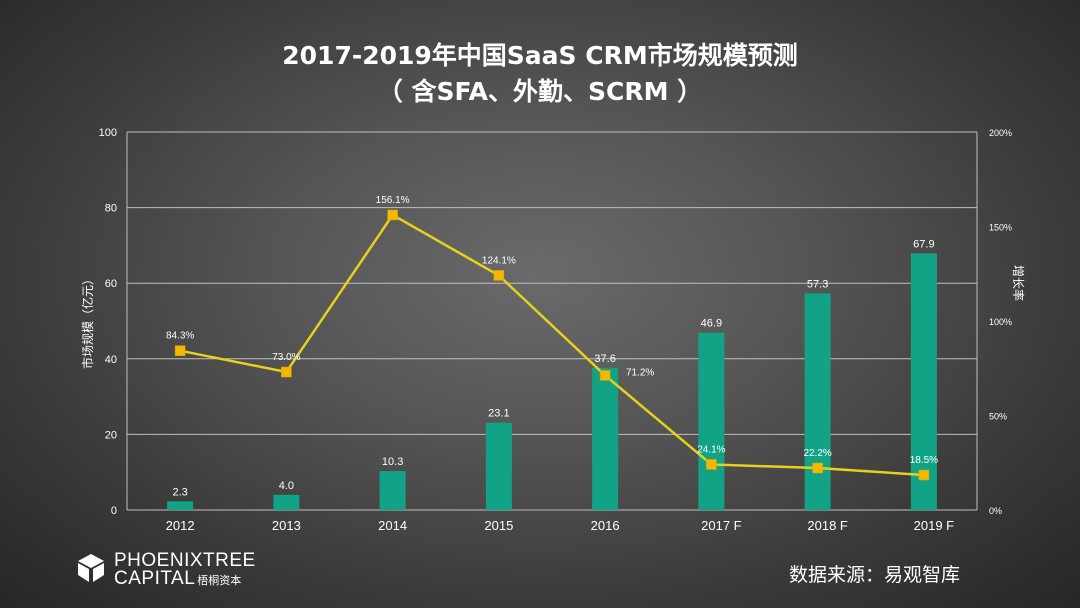 The width and height of the screenshot is (1080, 608). What do you see at coordinates (711, 449) in the screenshot?
I see `growth-value-label: 24.1%` at bounding box center [711, 449].